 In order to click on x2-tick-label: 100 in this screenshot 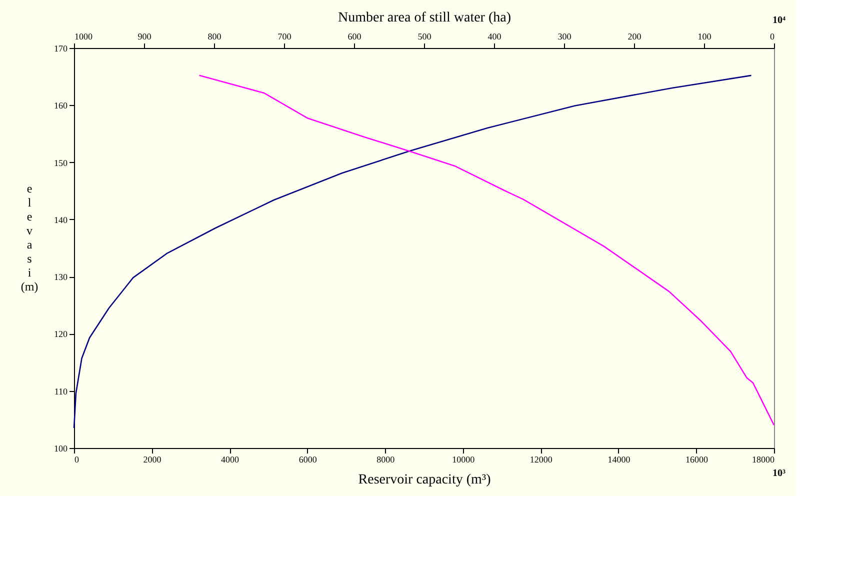, I will do `click(705, 37)`.